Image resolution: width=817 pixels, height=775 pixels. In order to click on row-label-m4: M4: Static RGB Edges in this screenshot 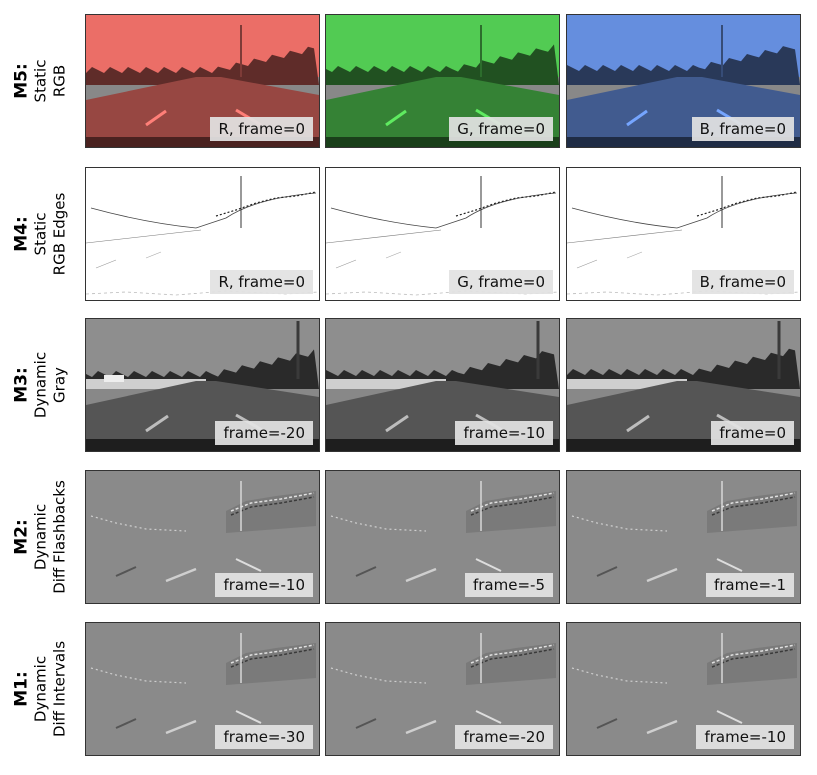, I will do `click(41, 234)`.